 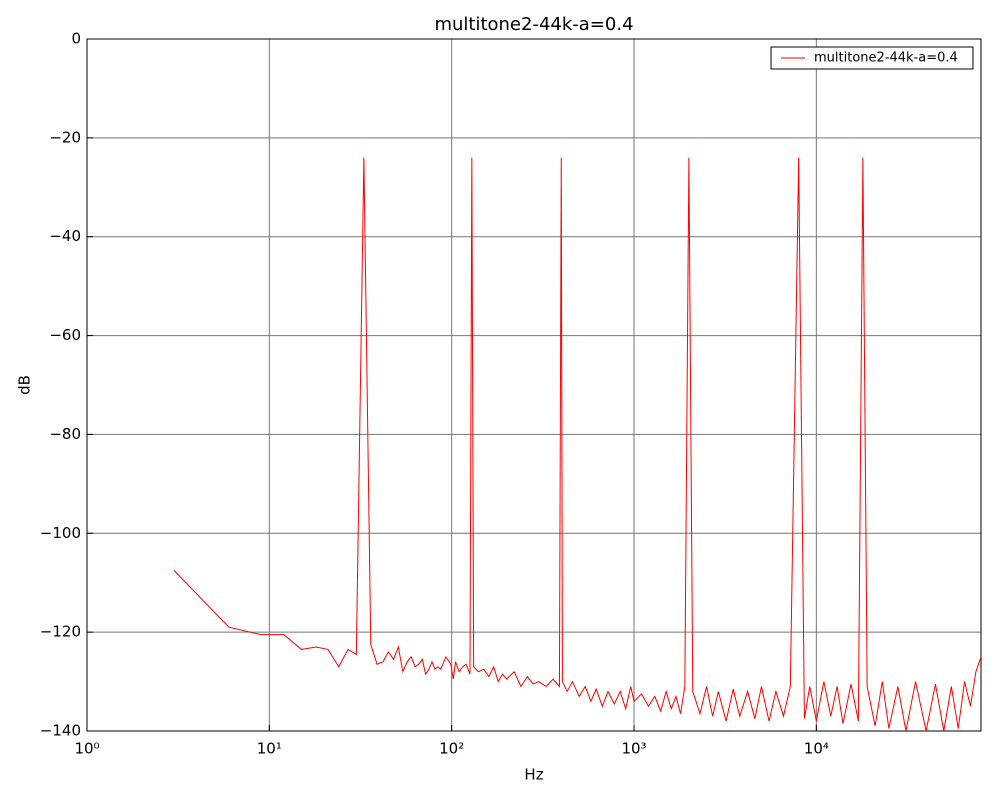 I want to click on x-tick-label: 10², so click(x=451, y=749).